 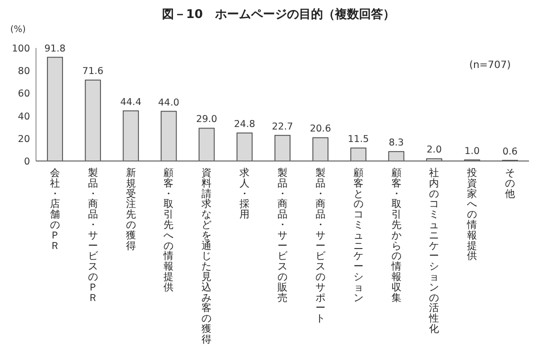 I want to click on category-label: 顧客・取引先からの情報収集, so click(x=396, y=236).